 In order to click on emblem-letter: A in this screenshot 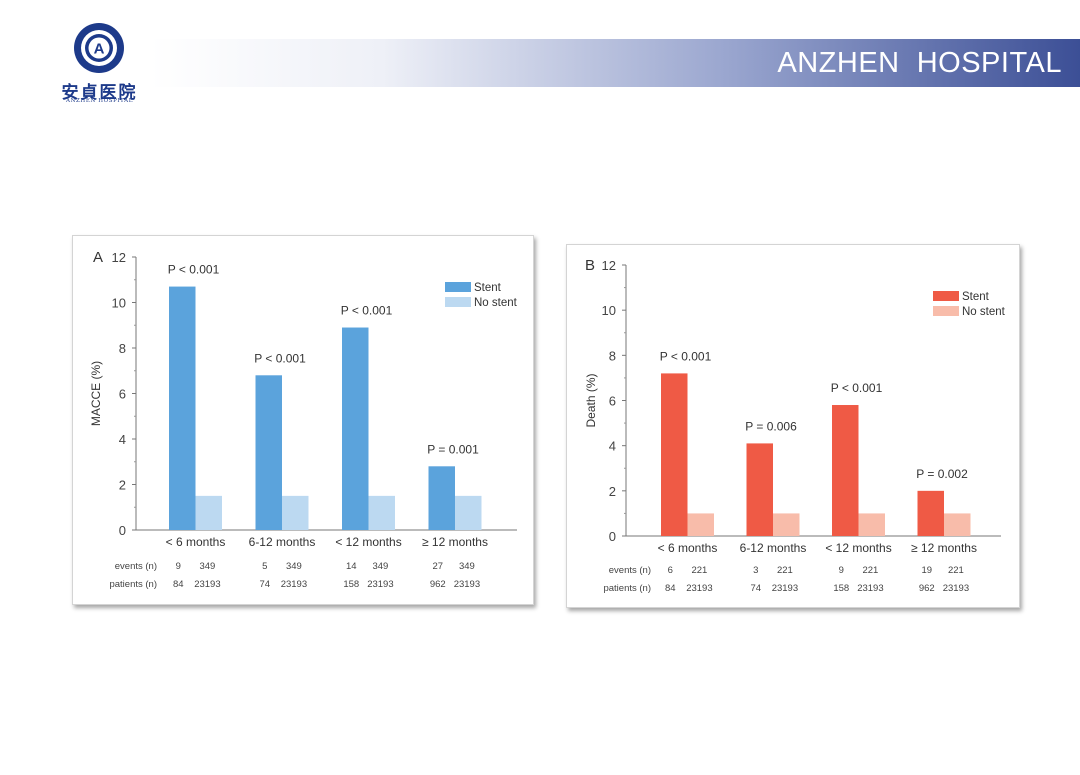, I will do `click(99, 49)`.